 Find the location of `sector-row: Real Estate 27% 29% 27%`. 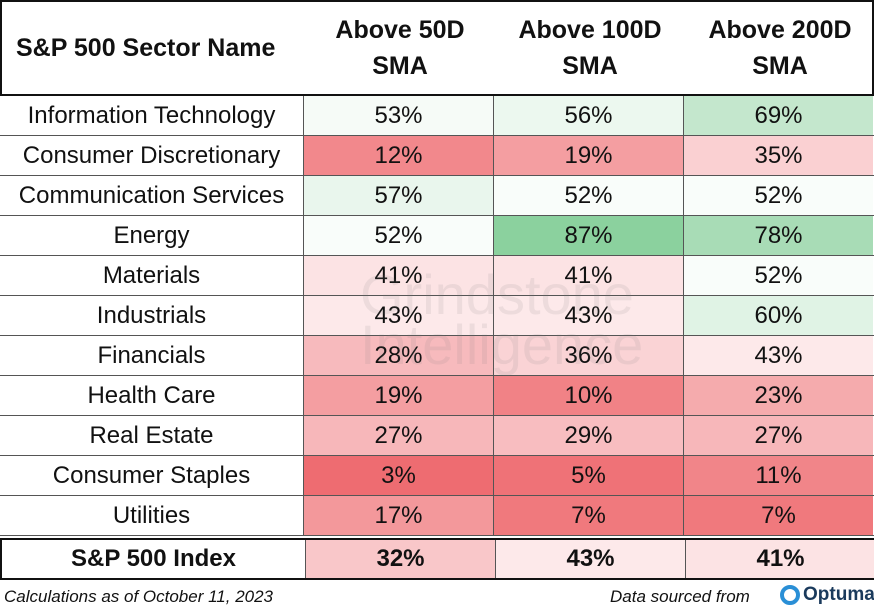

sector-row: Real Estate 27% 29% 27% is located at coordinates (437, 436).